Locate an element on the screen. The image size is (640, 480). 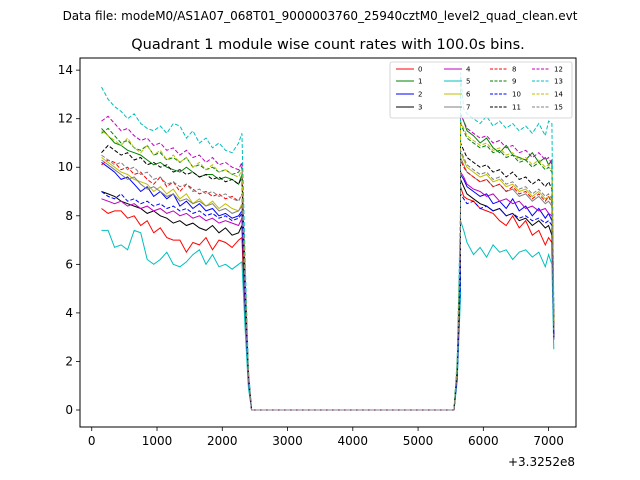
legend-label-15: 15 is located at coordinates (558, 108).